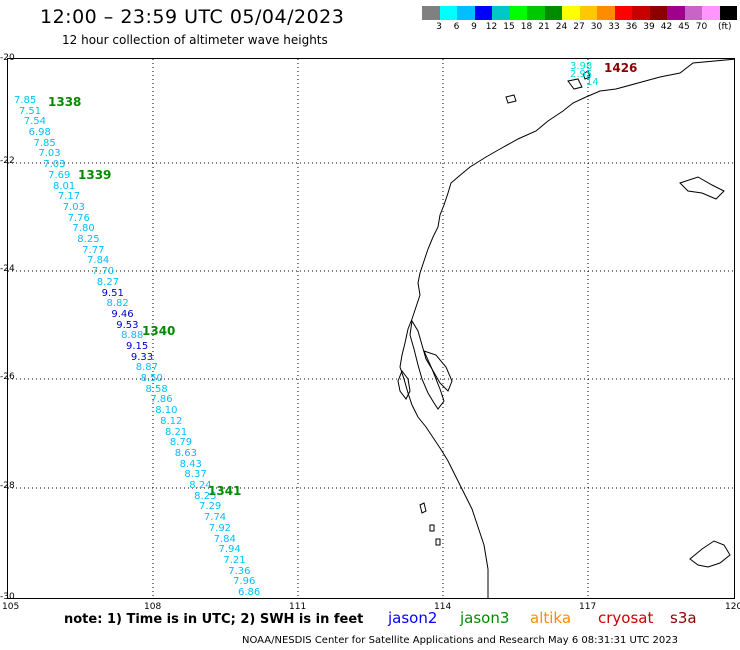 This screenshot has height=650, width=740. Describe the element at coordinates (108, 282) in the screenshot. I see `wave-height-reading: 8.27` at that location.